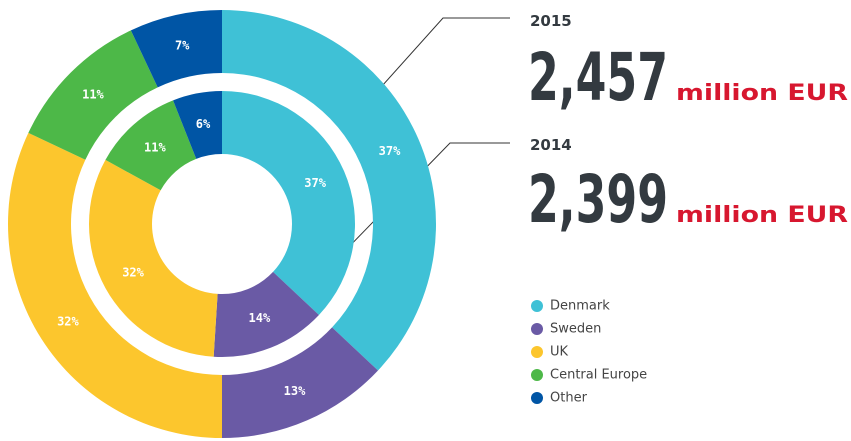  Describe the element at coordinates (203, 124) in the screenshot. I see `data-label: 6%` at that location.